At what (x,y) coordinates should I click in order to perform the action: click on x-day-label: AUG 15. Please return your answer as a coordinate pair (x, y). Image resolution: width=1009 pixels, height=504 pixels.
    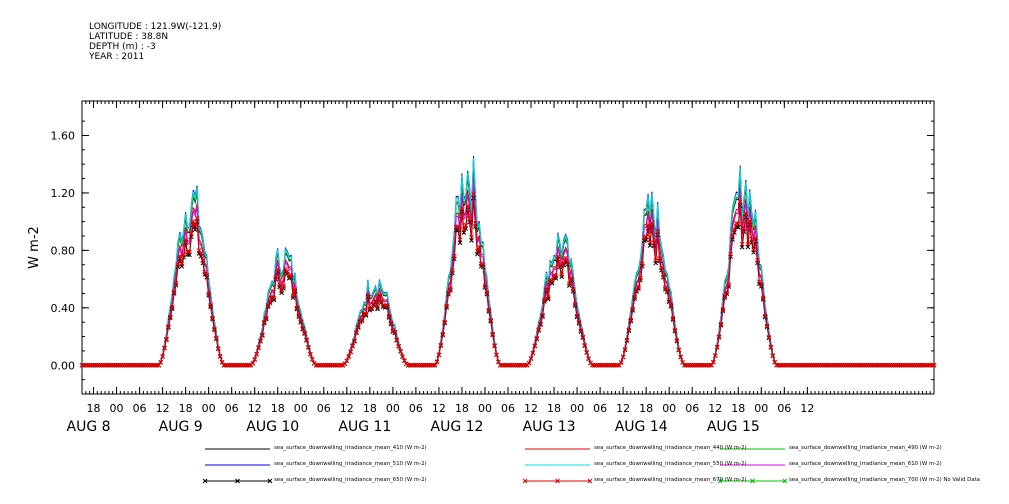
    Looking at the image, I should click on (733, 427).